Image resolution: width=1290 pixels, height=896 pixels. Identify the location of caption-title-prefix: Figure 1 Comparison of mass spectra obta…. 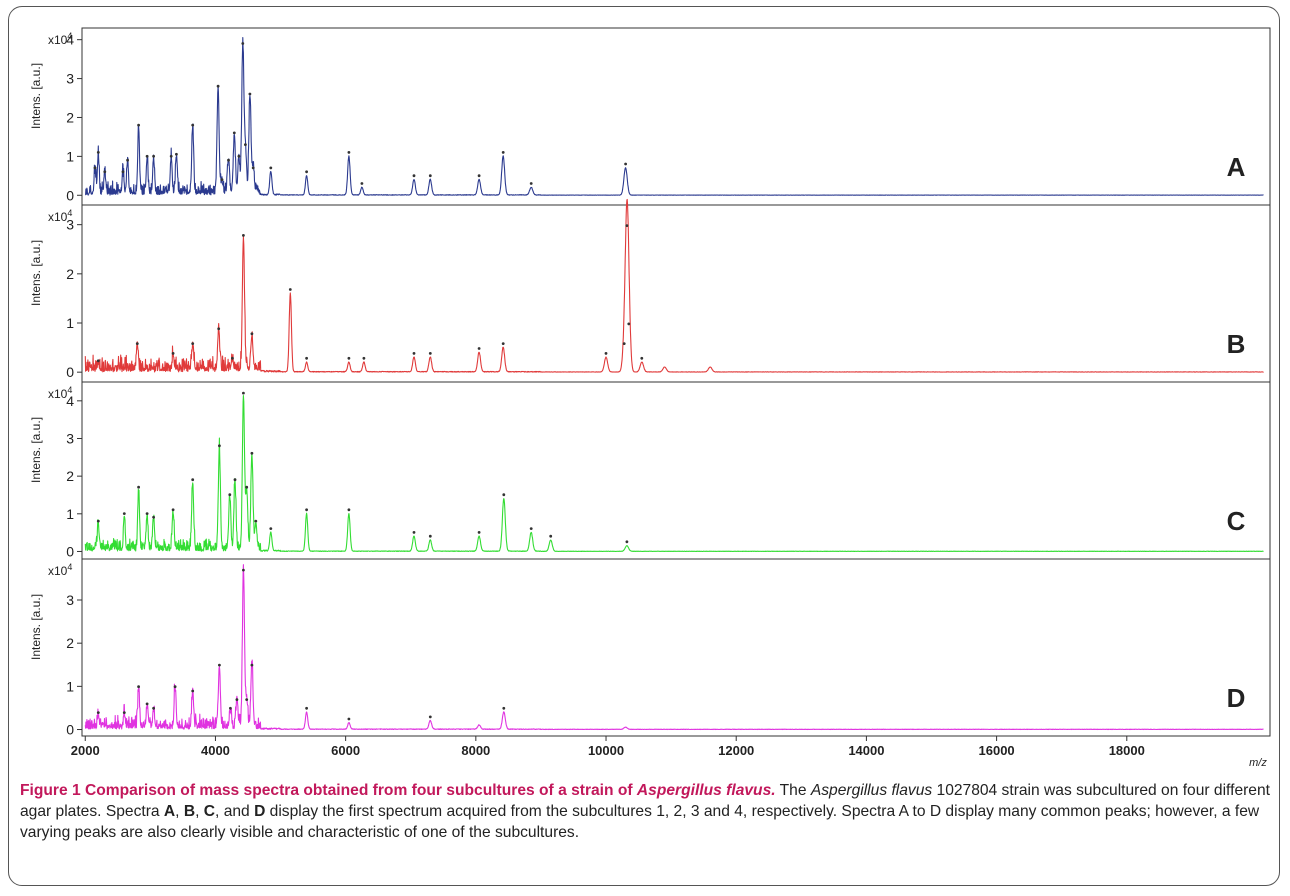
(328, 790).